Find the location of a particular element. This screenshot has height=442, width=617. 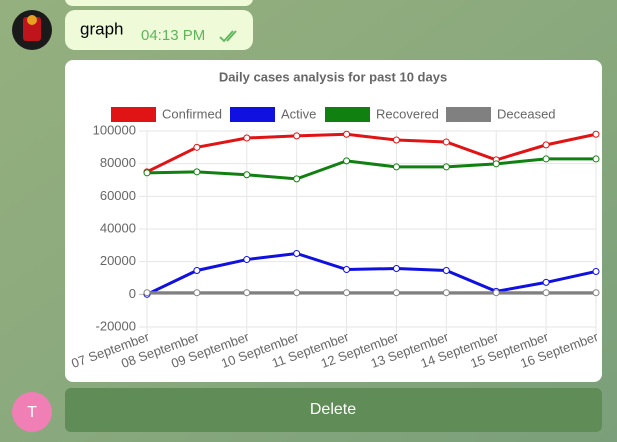

avatar-head is located at coordinates (32, 20).